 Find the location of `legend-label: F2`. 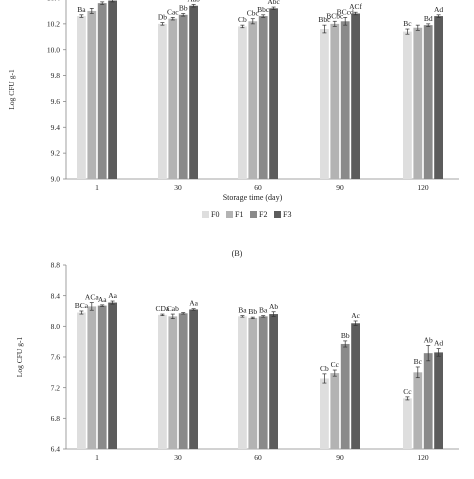

legend-label: F2 is located at coordinates (263, 214).